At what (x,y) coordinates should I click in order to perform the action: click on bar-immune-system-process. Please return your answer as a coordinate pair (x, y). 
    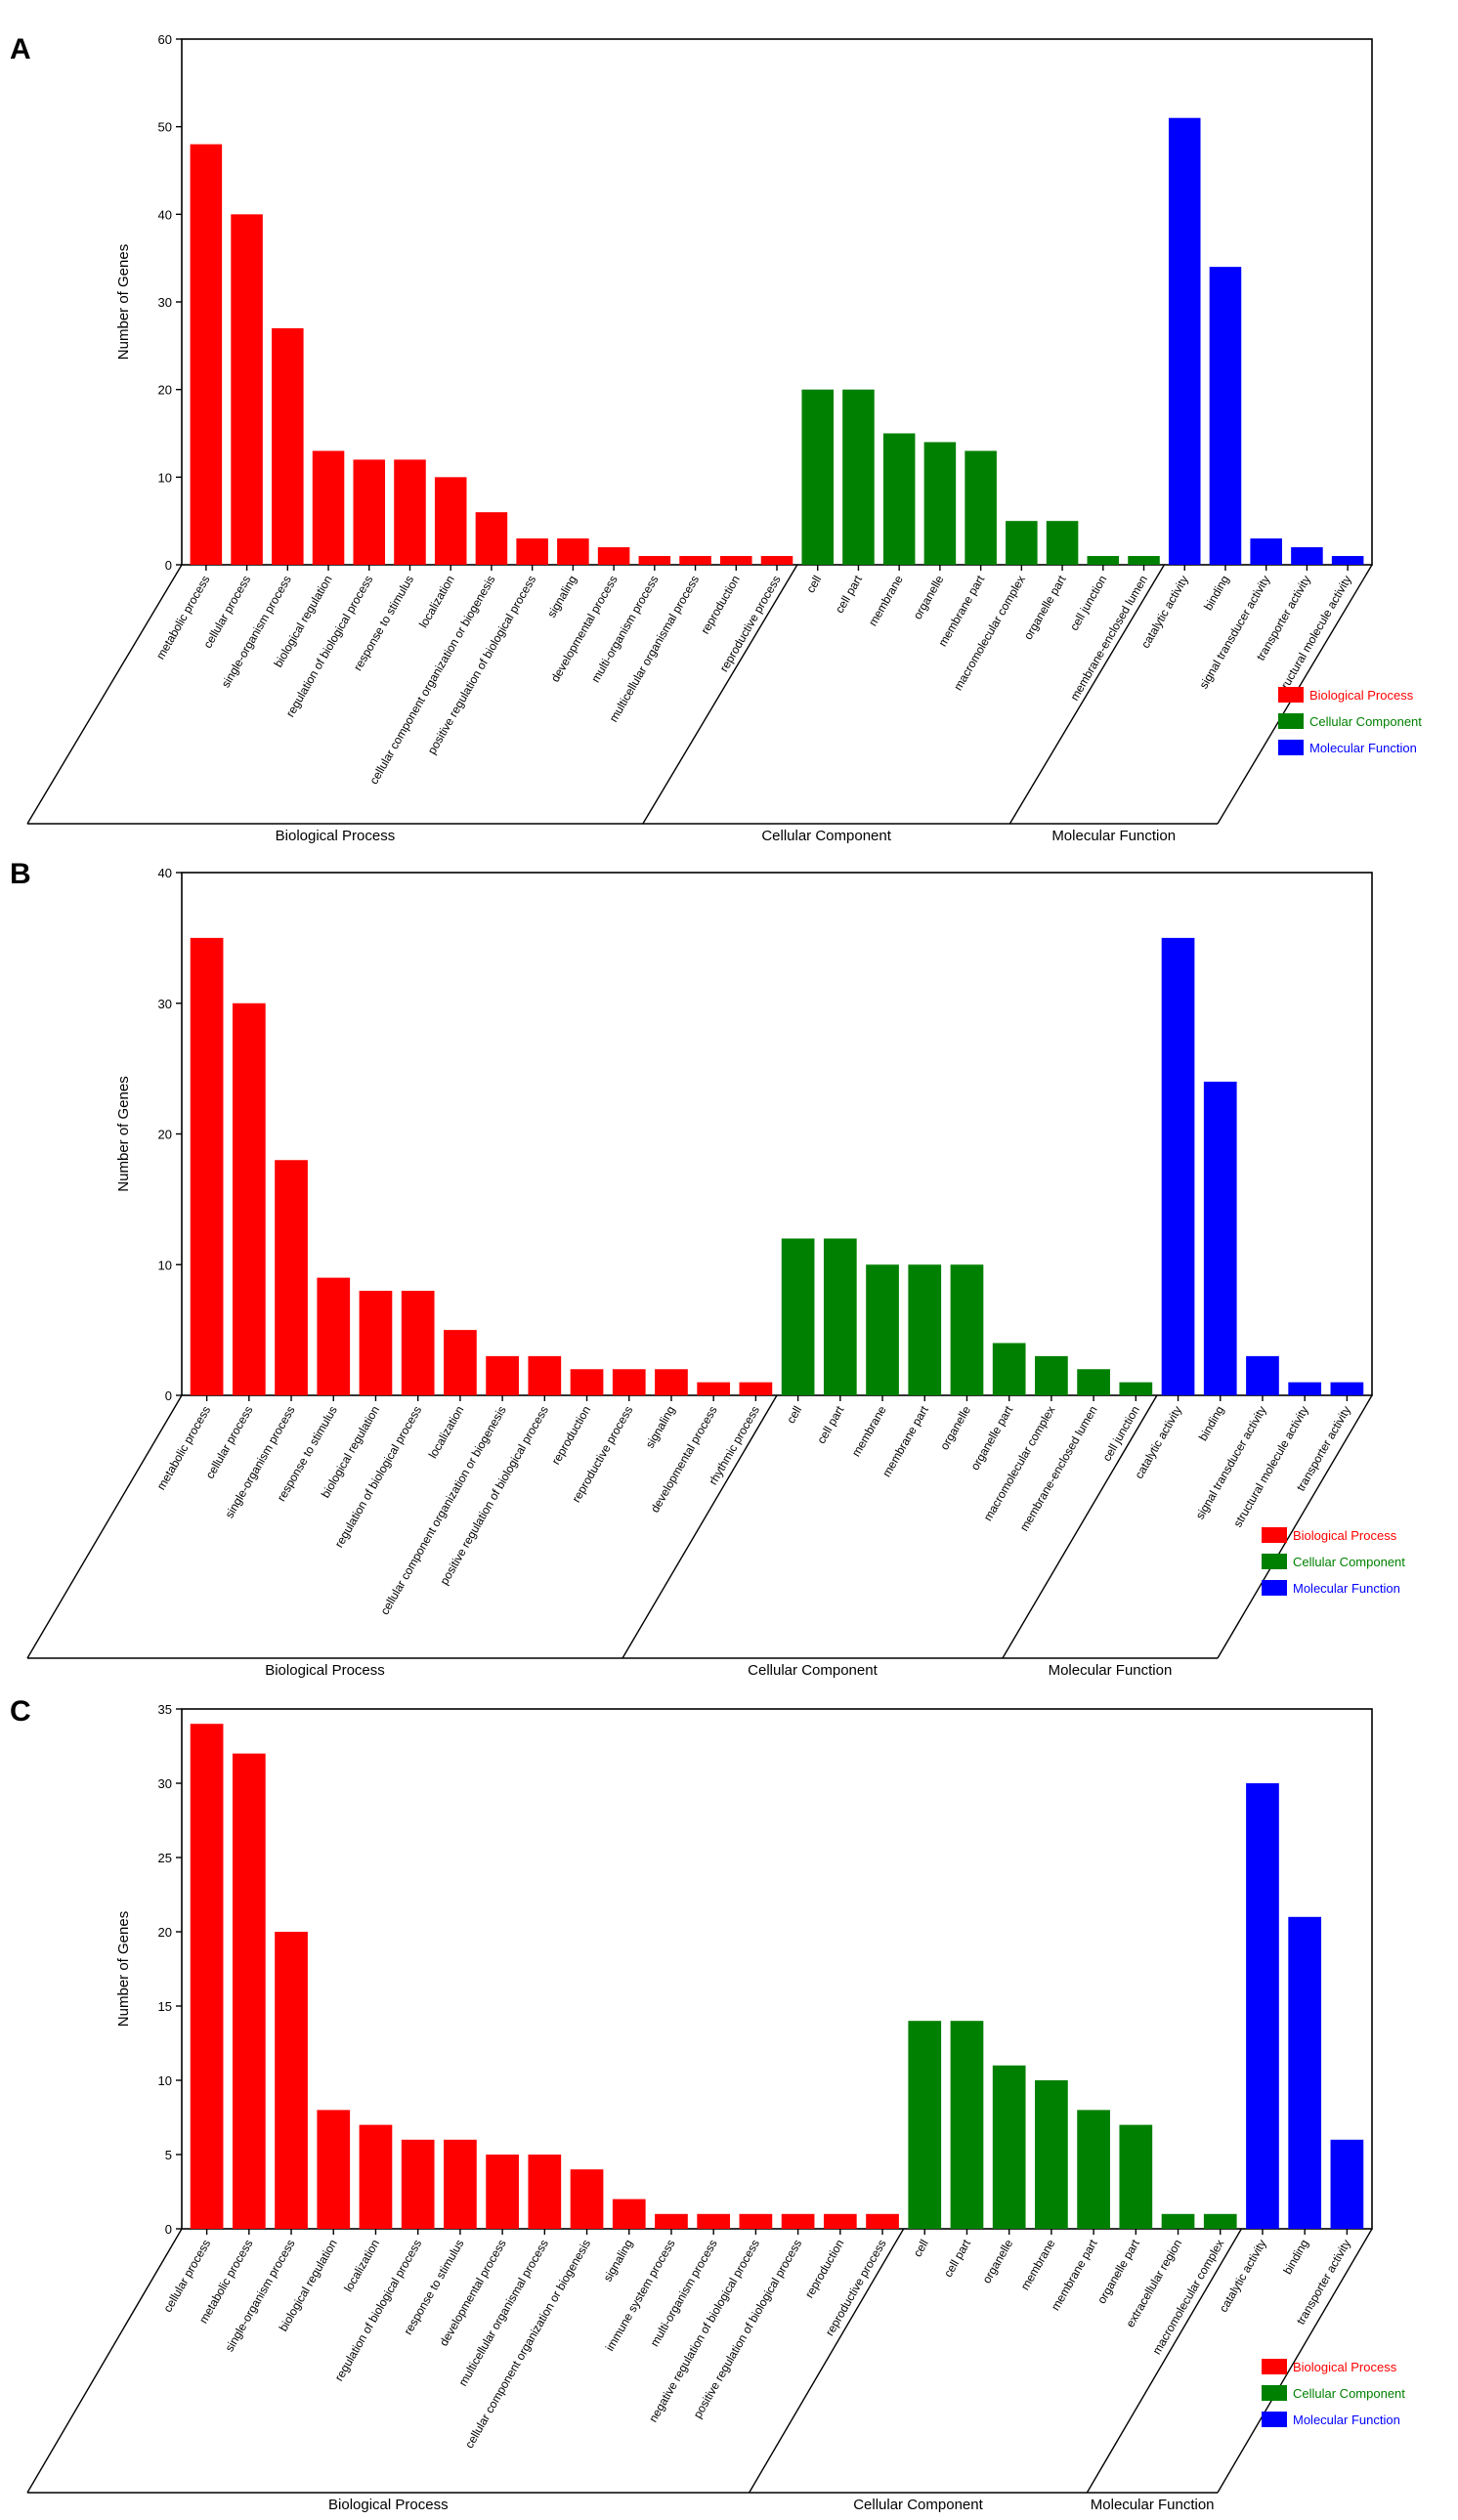
    Looking at the image, I should click on (671, 2221).